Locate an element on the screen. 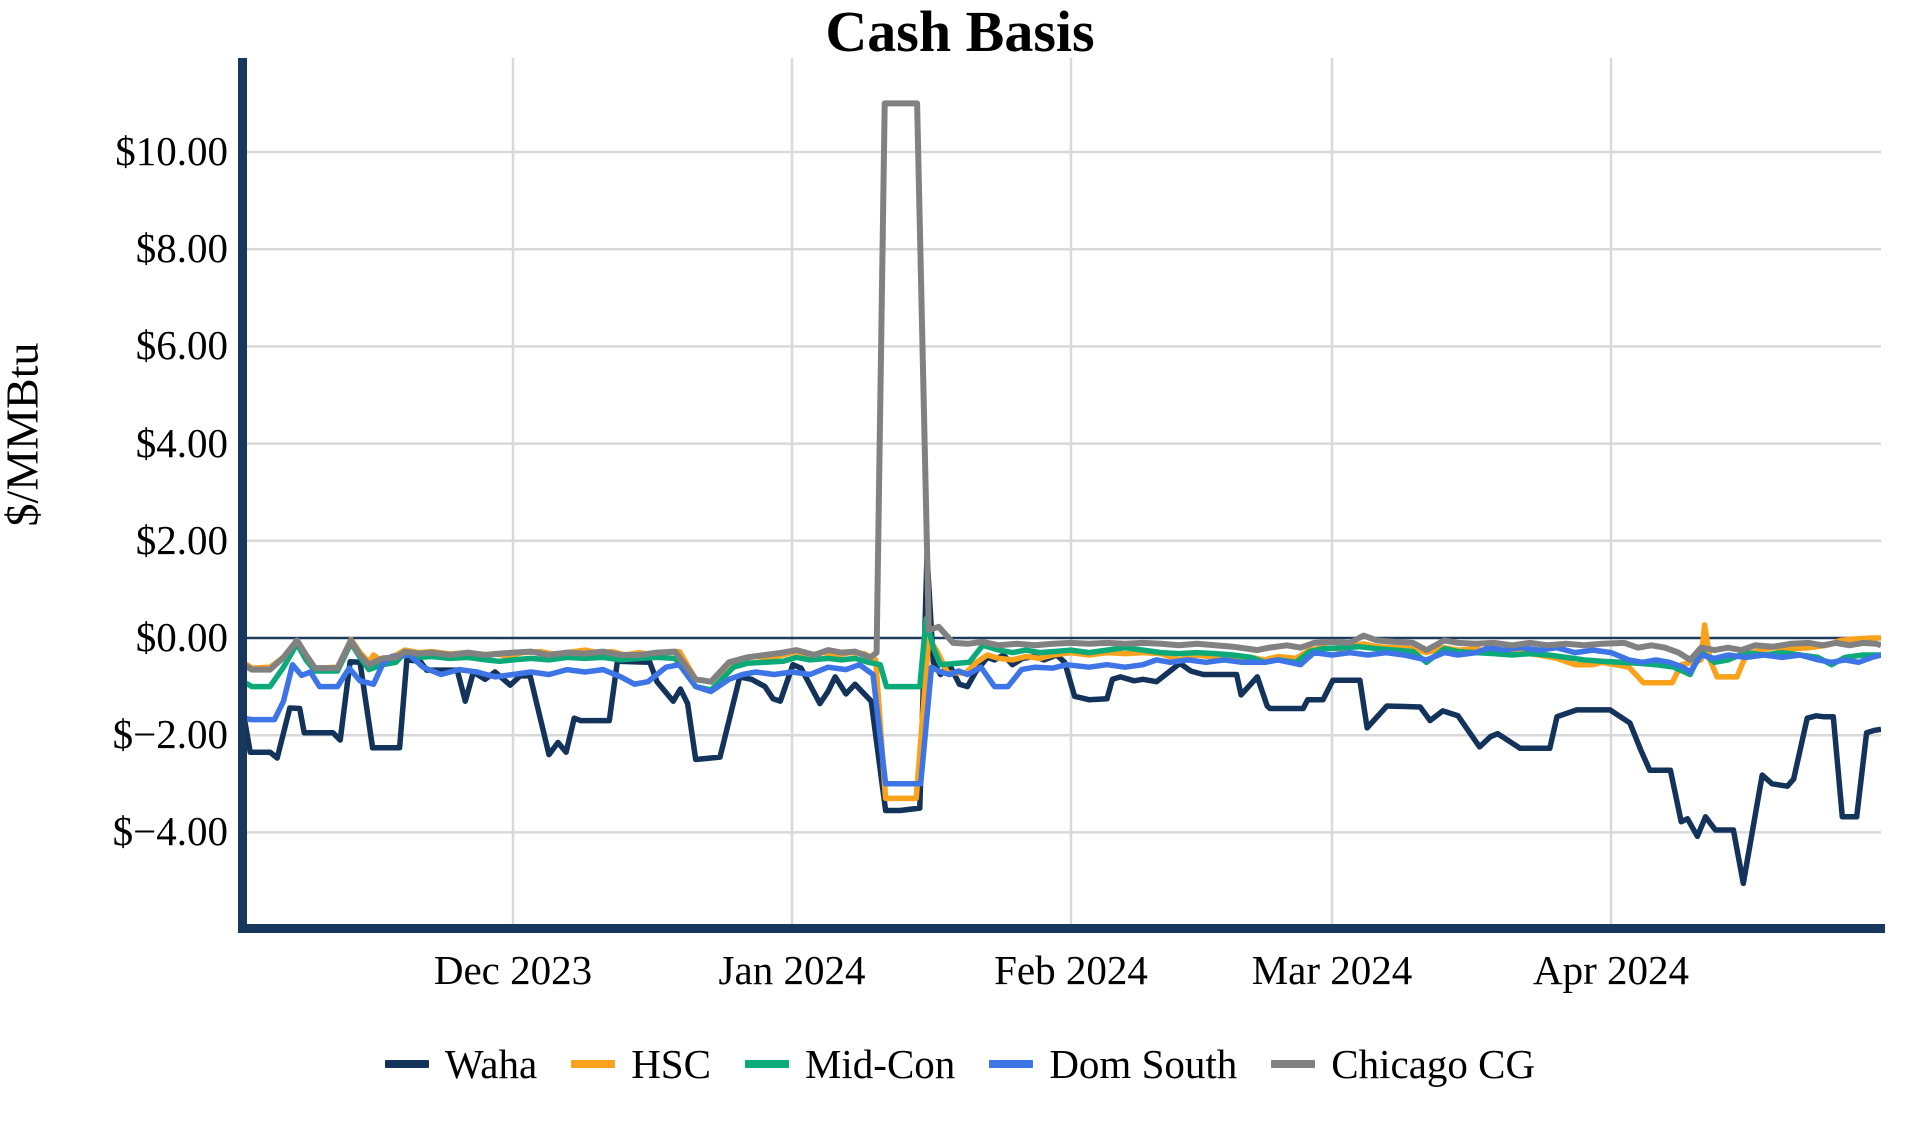 The image size is (1920, 1128). legend-item: Waha is located at coordinates (461, 1064).